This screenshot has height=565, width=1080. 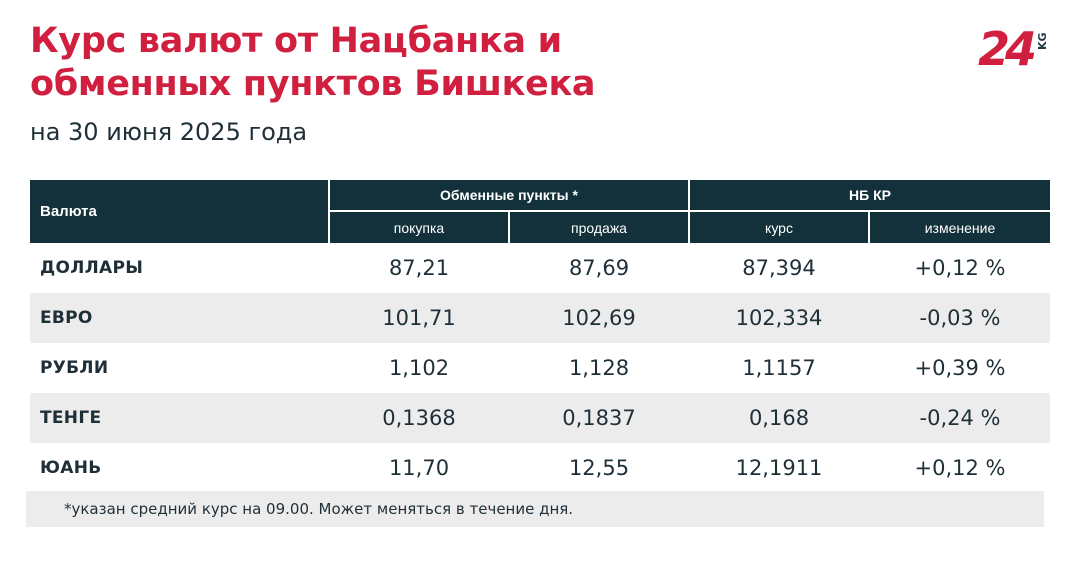 What do you see at coordinates (599, 418) in the screenshot?
I see `sell-value: 0,1837` at bounding box center [599, 418].